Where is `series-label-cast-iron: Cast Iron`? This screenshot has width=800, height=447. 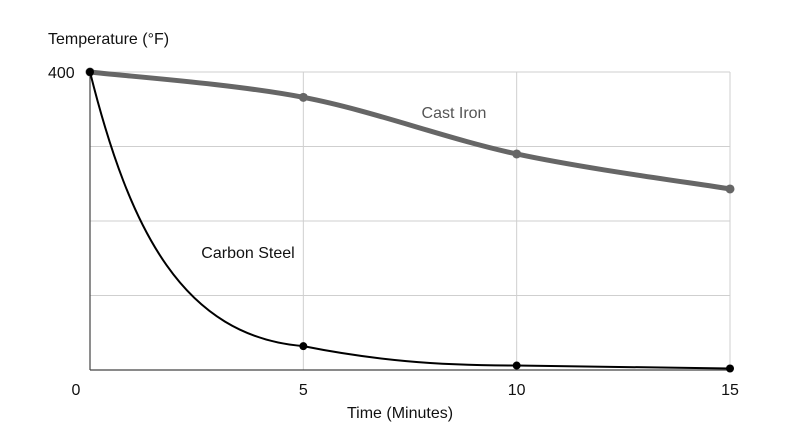 series-label-cast-iron: Cast Iron is located at coordinates (454, 113).